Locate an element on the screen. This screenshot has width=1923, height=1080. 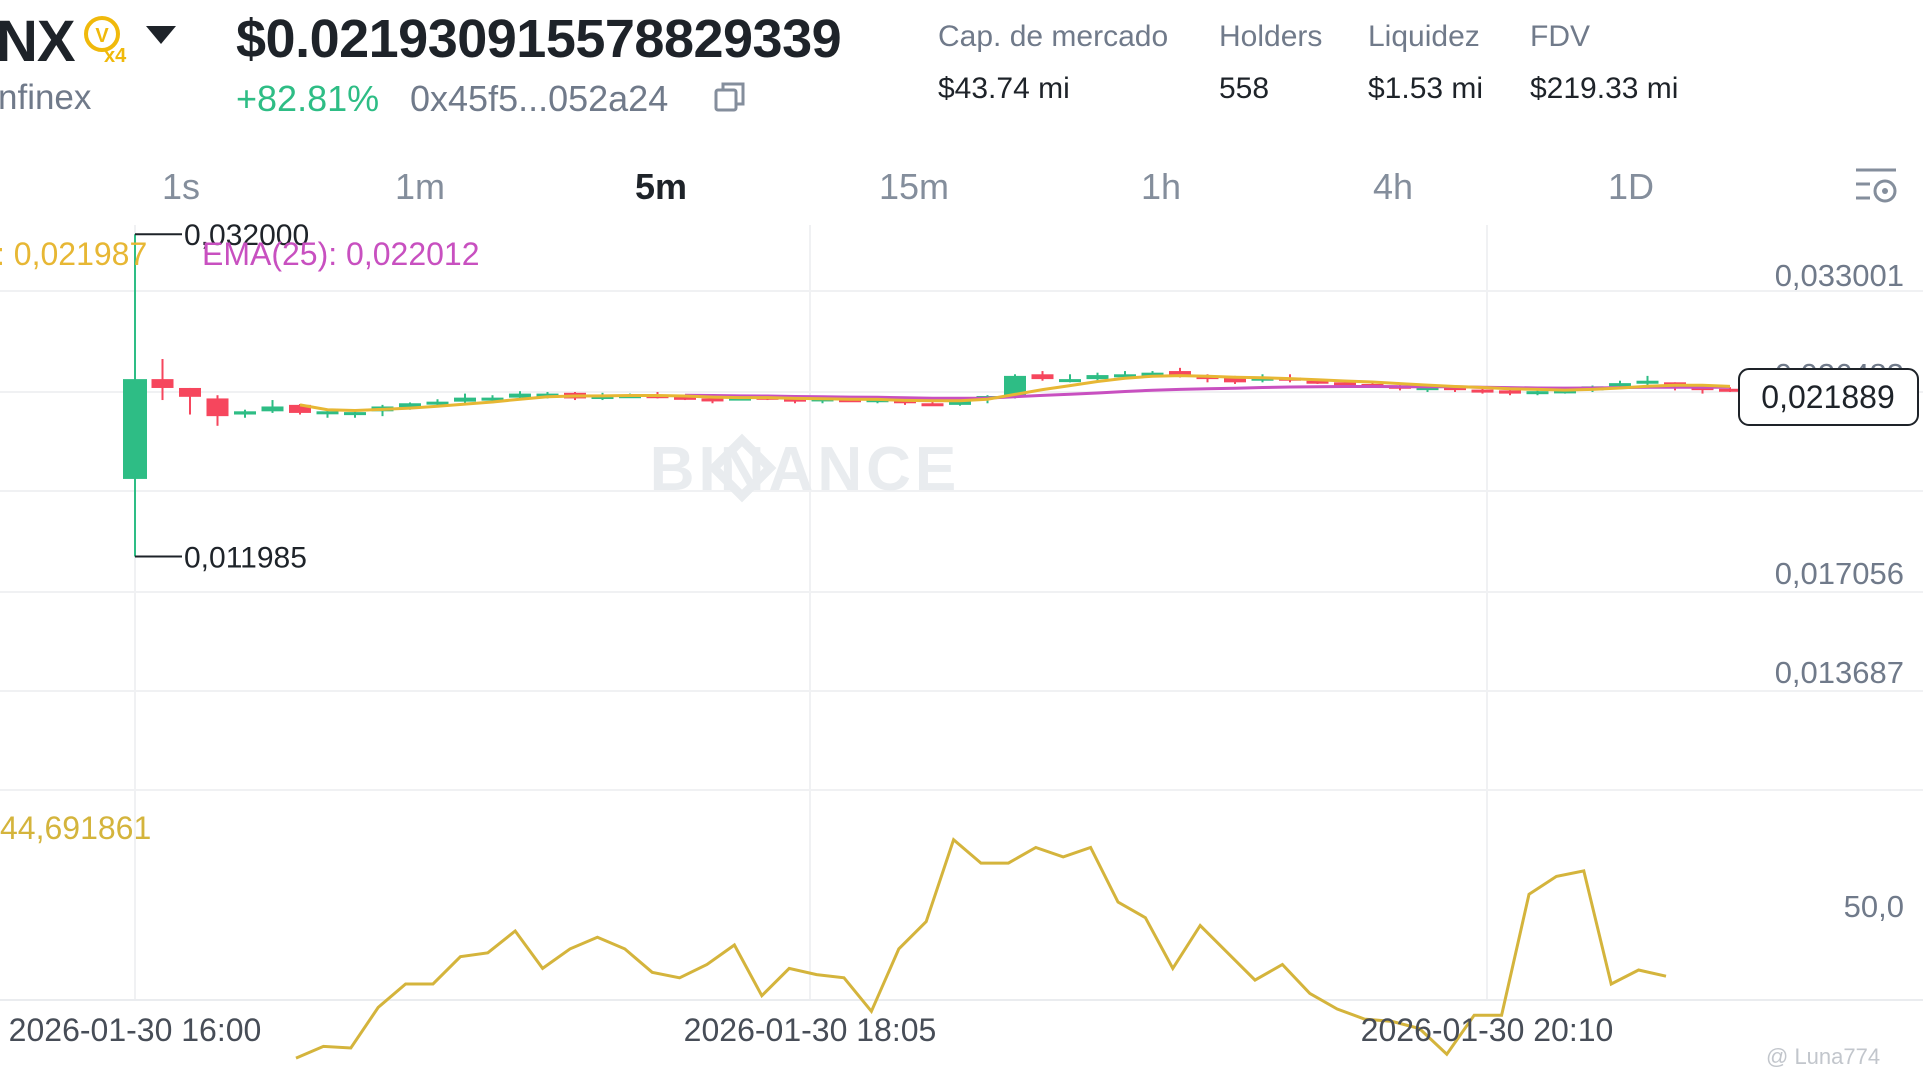
tab-5m: 5m is located at coordinates (661, 186).